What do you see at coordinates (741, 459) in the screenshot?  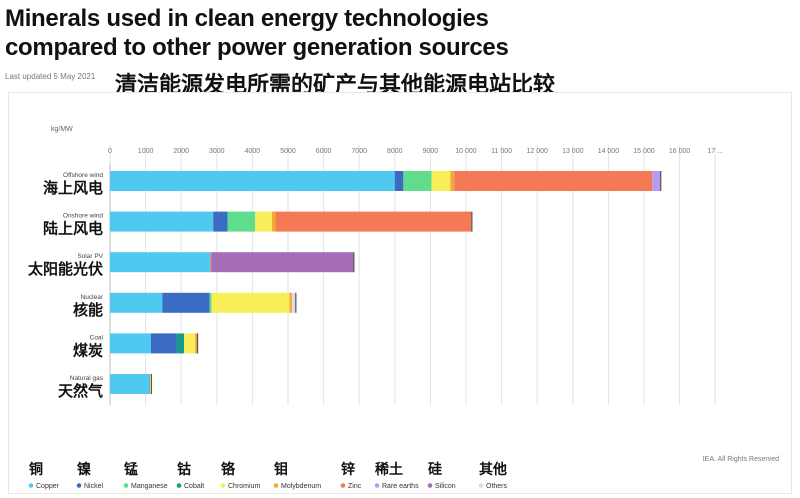 I see `source-credit: IEA. All Rights Reserved` at bounding box center [741, 459].